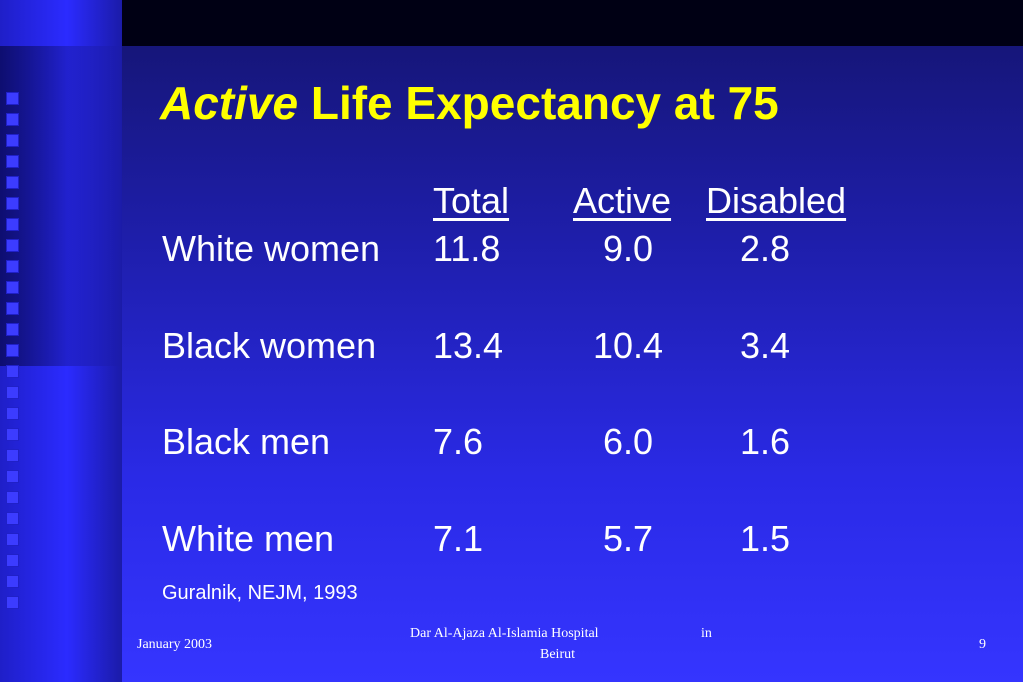 The width and height of the screenshot is (1023, 682). Describe the element at coordinates (468, 345) in the screenshot. I see `cell-total: 13.4` at that location.